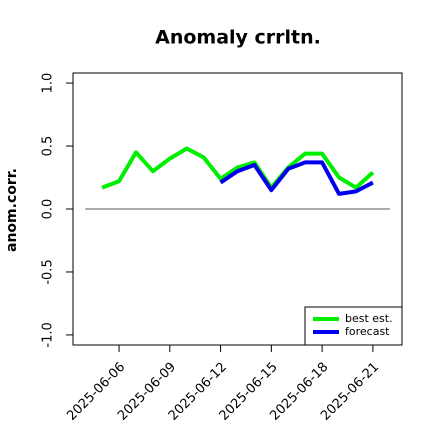 The width and height of the screenshot is (440, 440). I want to click on y-tick-label: 0.5, so click(48, 146).